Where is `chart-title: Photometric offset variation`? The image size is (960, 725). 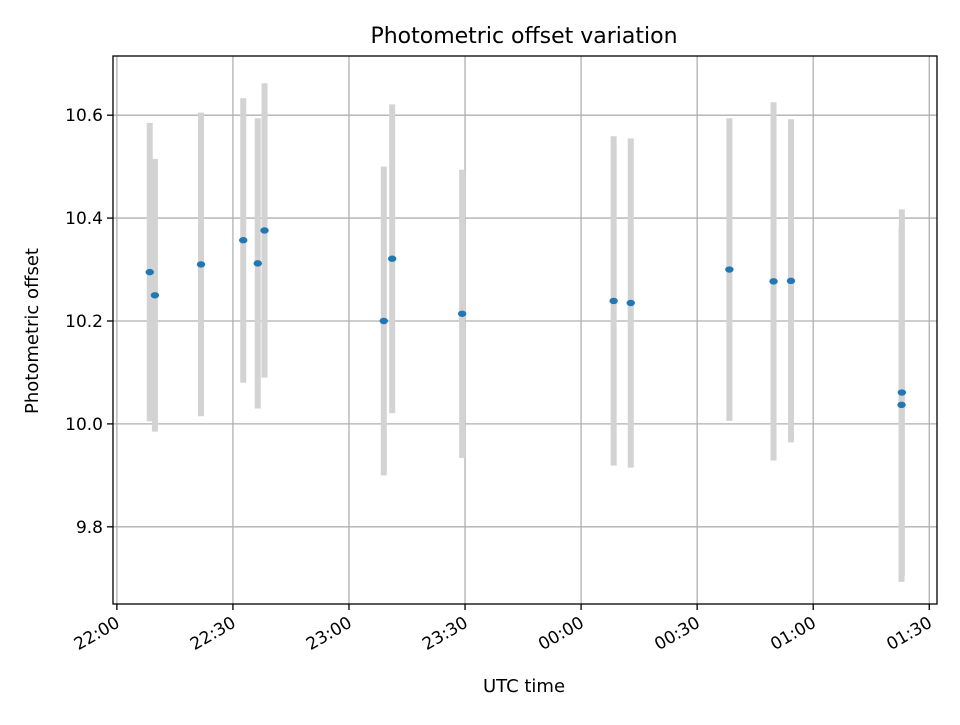 chart-title: Photometric offset variation is located at coordinates (523, 36).